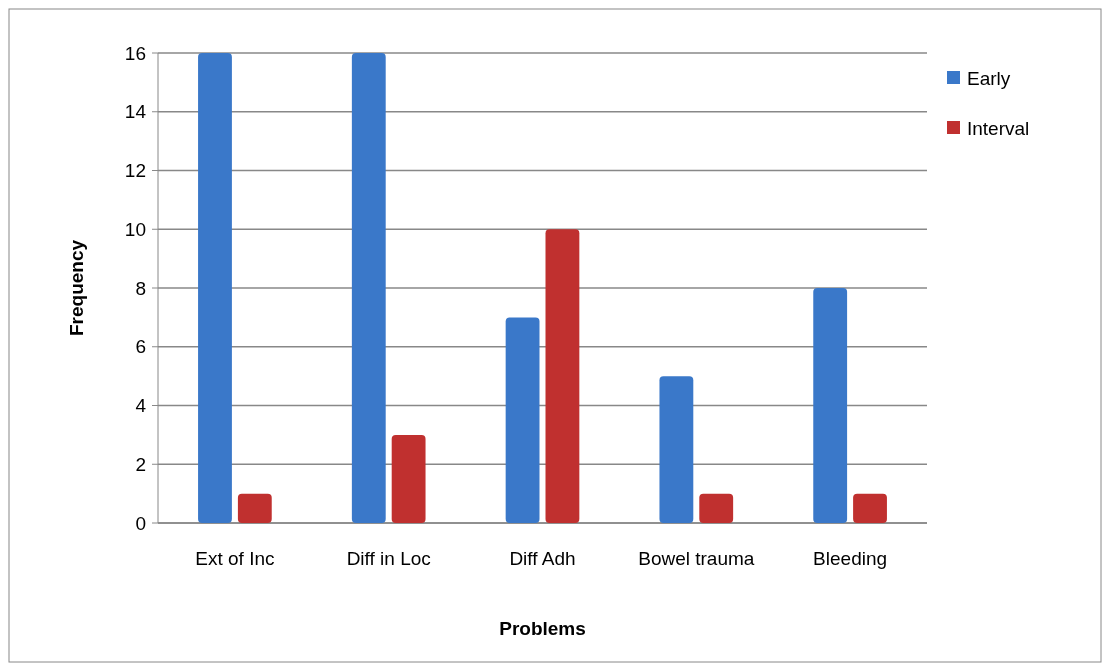 The image size is (1110, 671). I want to click on legend-label: Interval, so click(998, 128).